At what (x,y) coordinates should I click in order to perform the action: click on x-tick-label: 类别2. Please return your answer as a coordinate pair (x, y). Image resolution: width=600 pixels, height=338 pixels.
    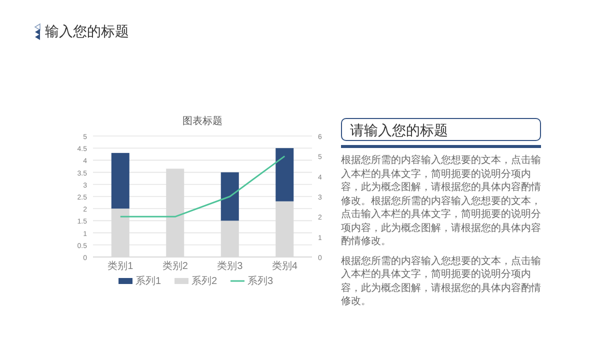
    Looking at the image, I should click on (175, 266).